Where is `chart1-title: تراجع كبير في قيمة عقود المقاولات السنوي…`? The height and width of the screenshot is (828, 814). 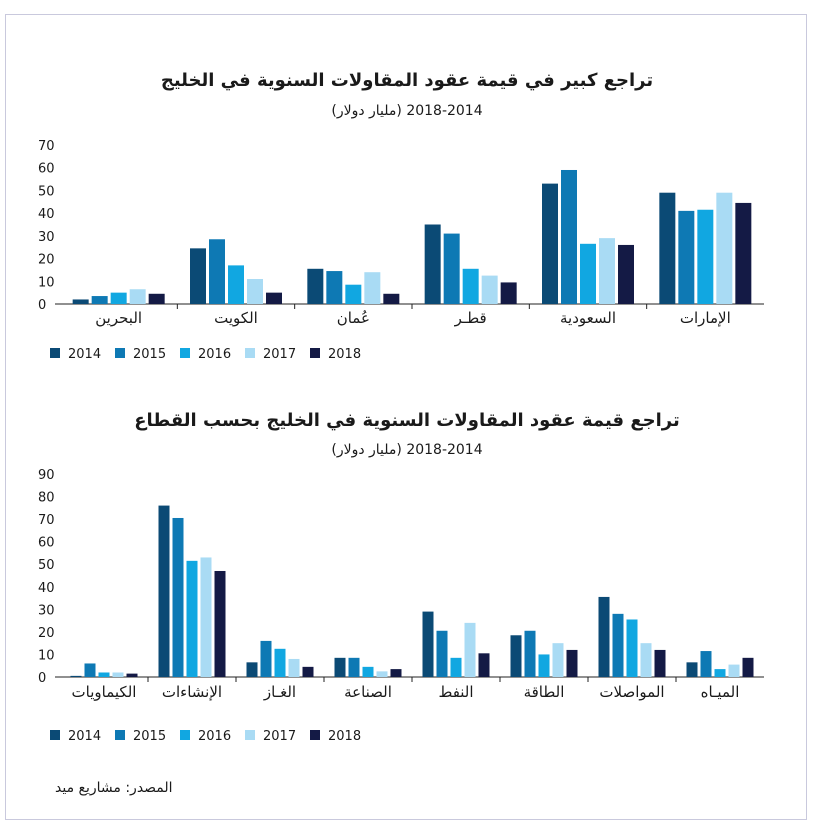
chart1-title: تراجع كبير في قيمة عقود المقاولات السنوي… is located at coordinates (407, 80).